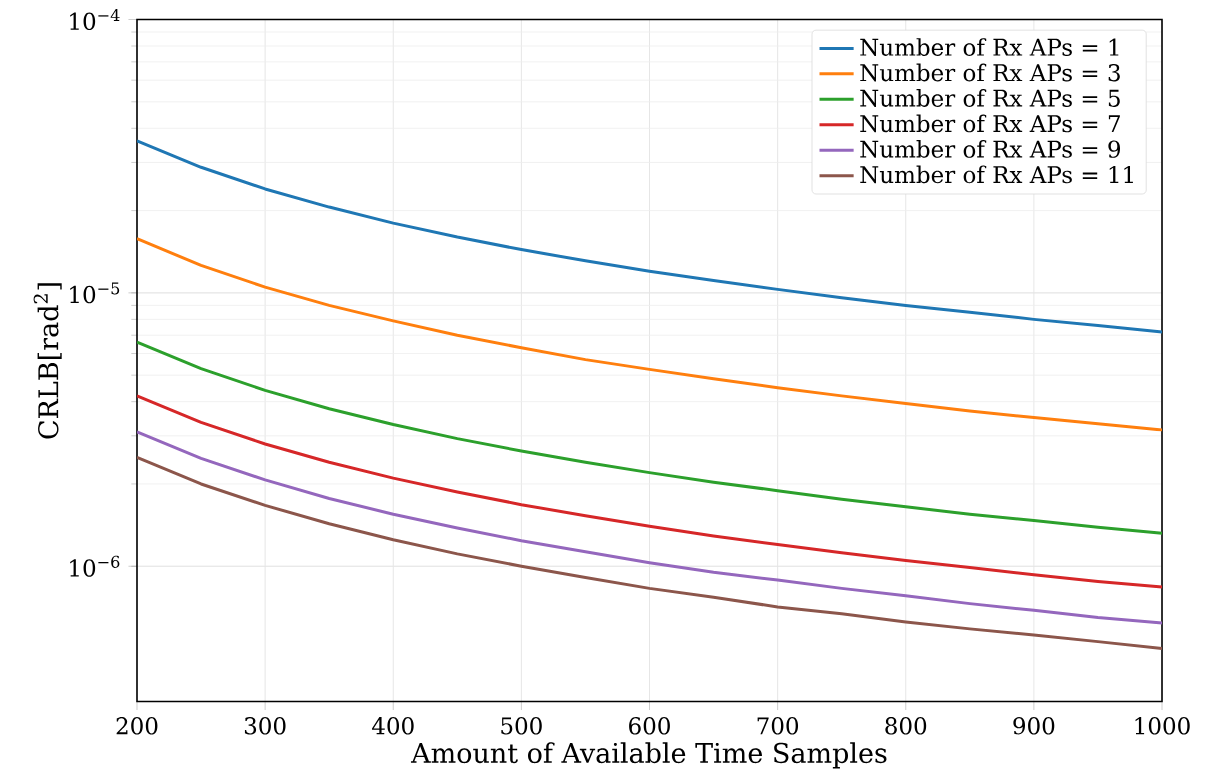  I want to click on legend-label: Number of Rx APs = 3, so click(990, 72).